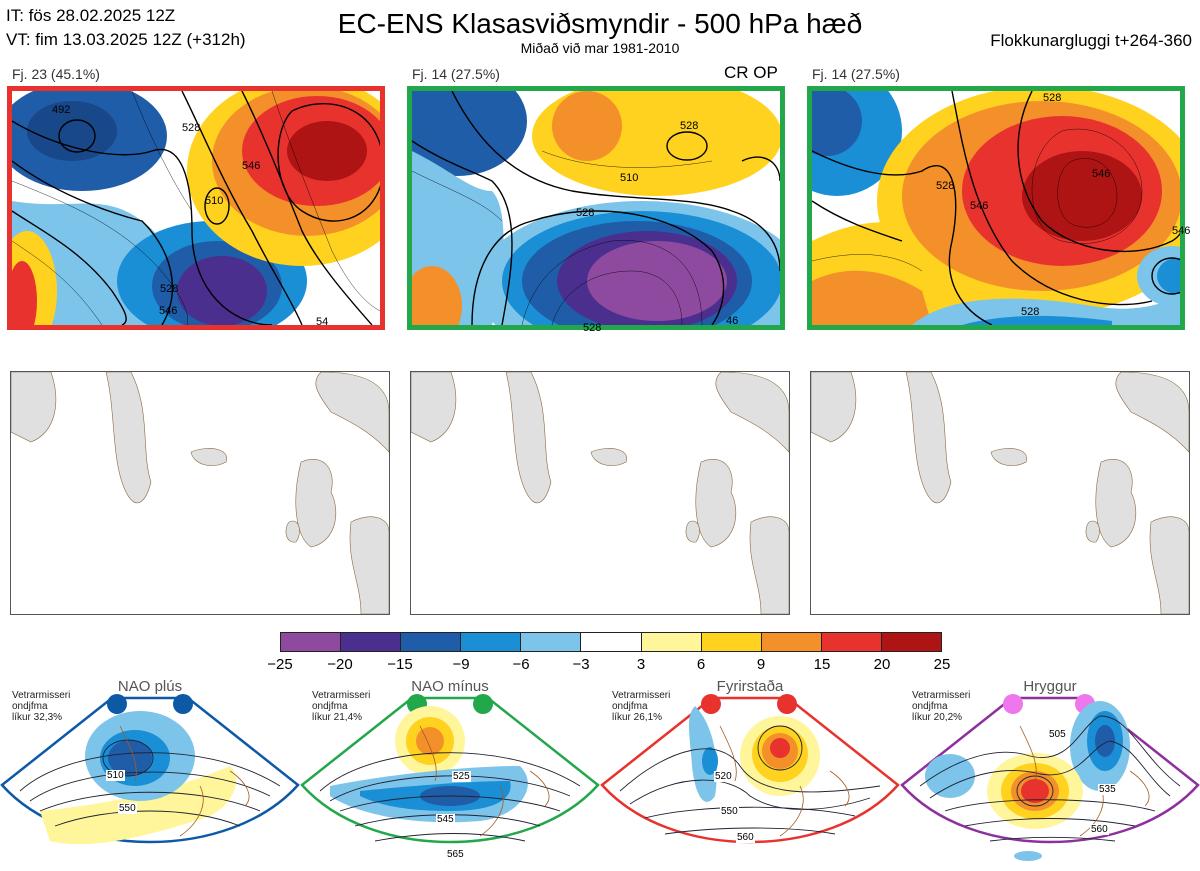 This screenshot has width=1200, height=871. I want to click on cluster-3-map, so click(996, 208).